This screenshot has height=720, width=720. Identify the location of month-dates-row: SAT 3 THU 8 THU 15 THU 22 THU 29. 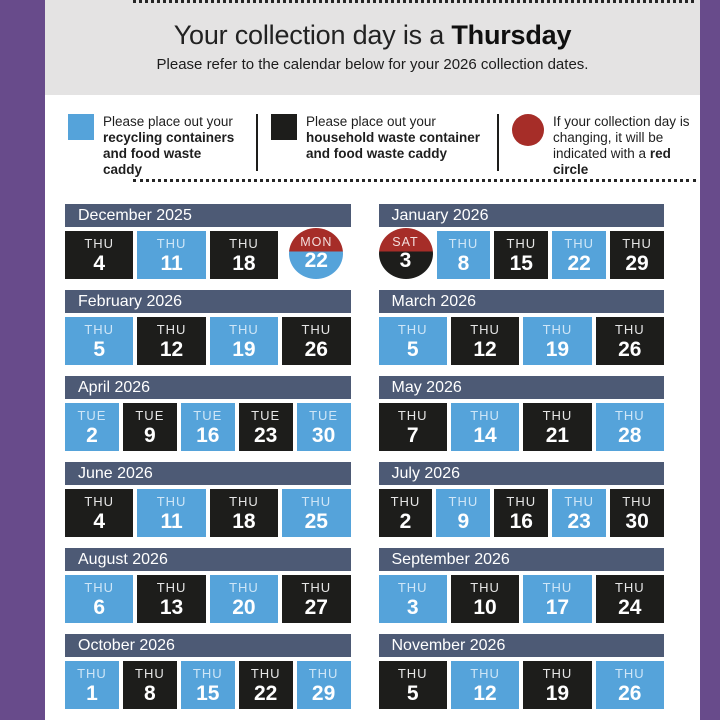
(521, 253).